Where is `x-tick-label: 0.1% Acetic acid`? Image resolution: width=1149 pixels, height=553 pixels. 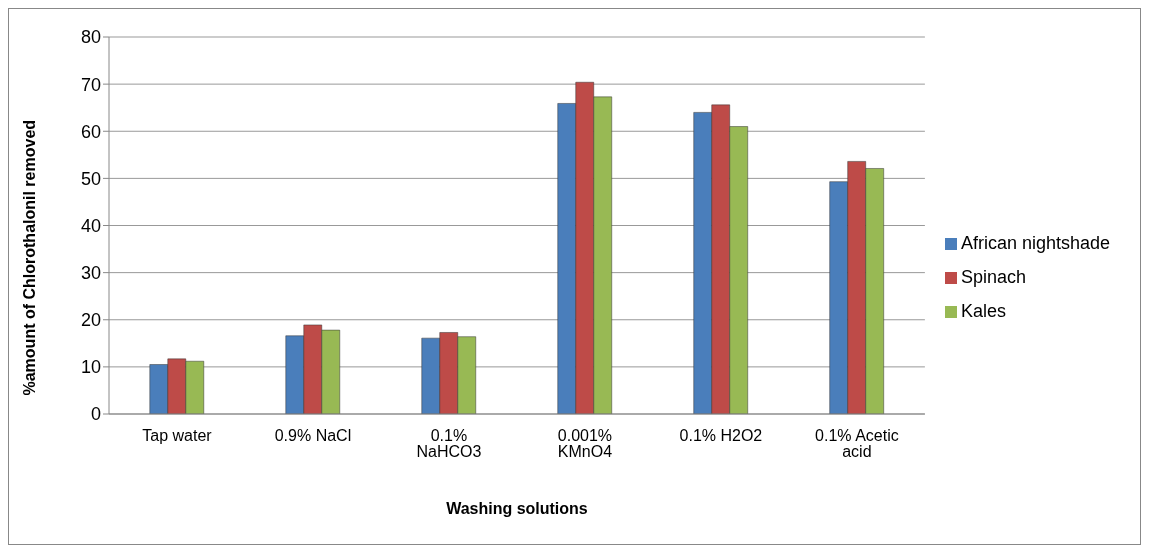
x-tick-label: 0.1% Acetic acid is located at coordinates (857, 444).